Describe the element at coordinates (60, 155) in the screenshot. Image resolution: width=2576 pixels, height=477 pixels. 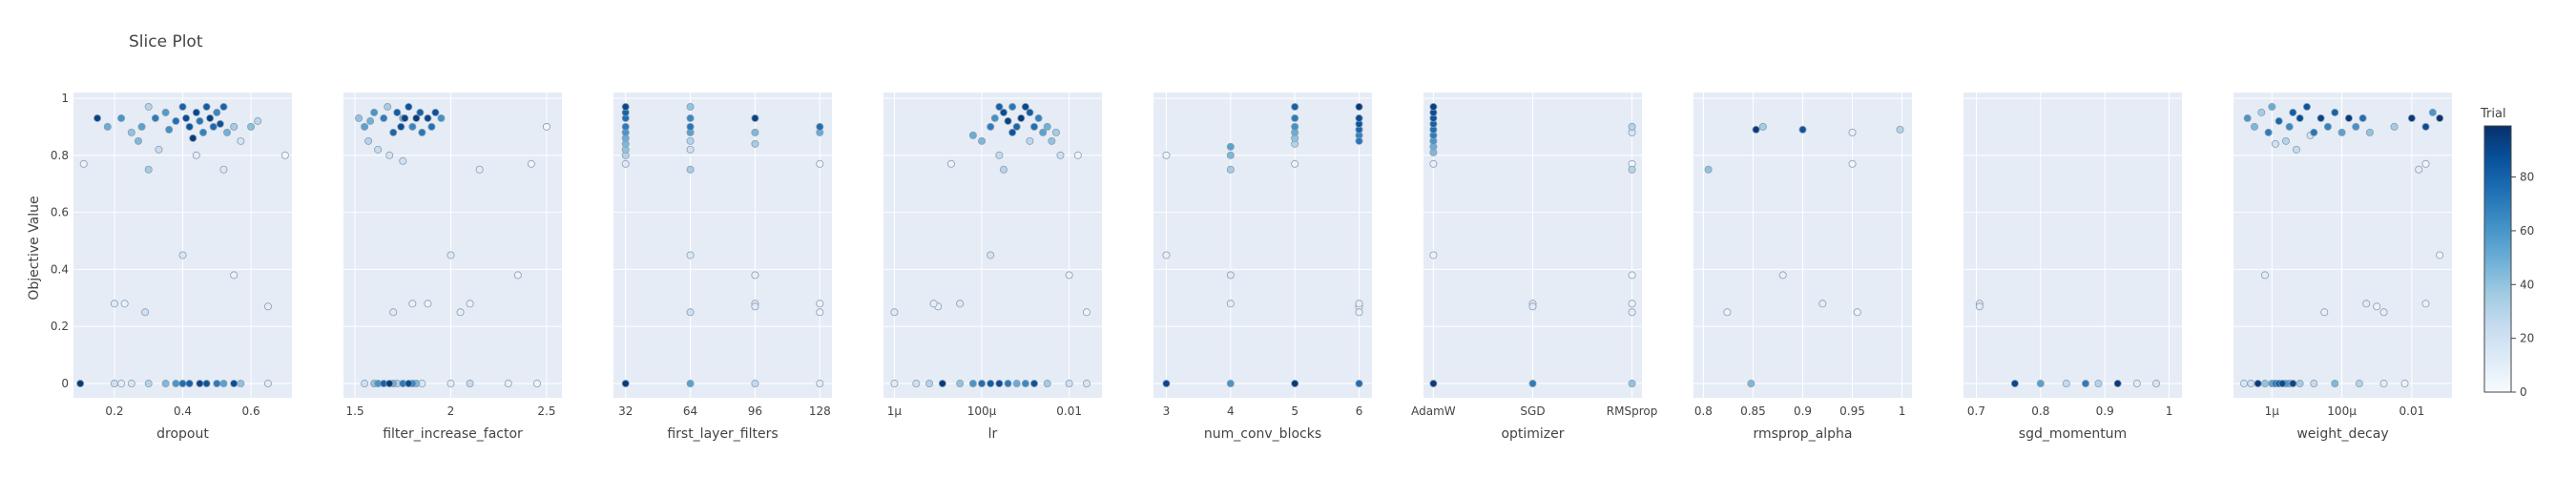
I see `y-tick-label: 0.8` at that location.